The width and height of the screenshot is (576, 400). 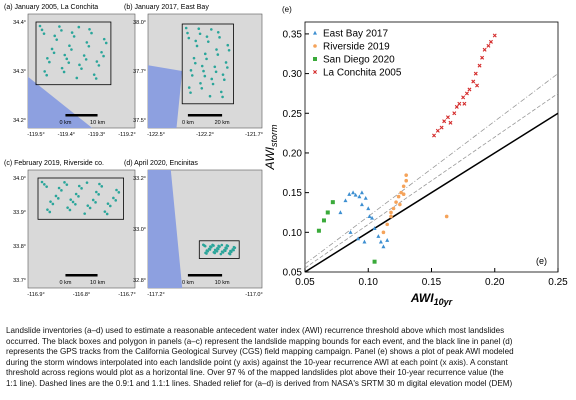 What do you see at coordinates (139, 281) in the screenshot?
I see `map-y-tick-label: 32.8°` at bounding box center [139, 281].